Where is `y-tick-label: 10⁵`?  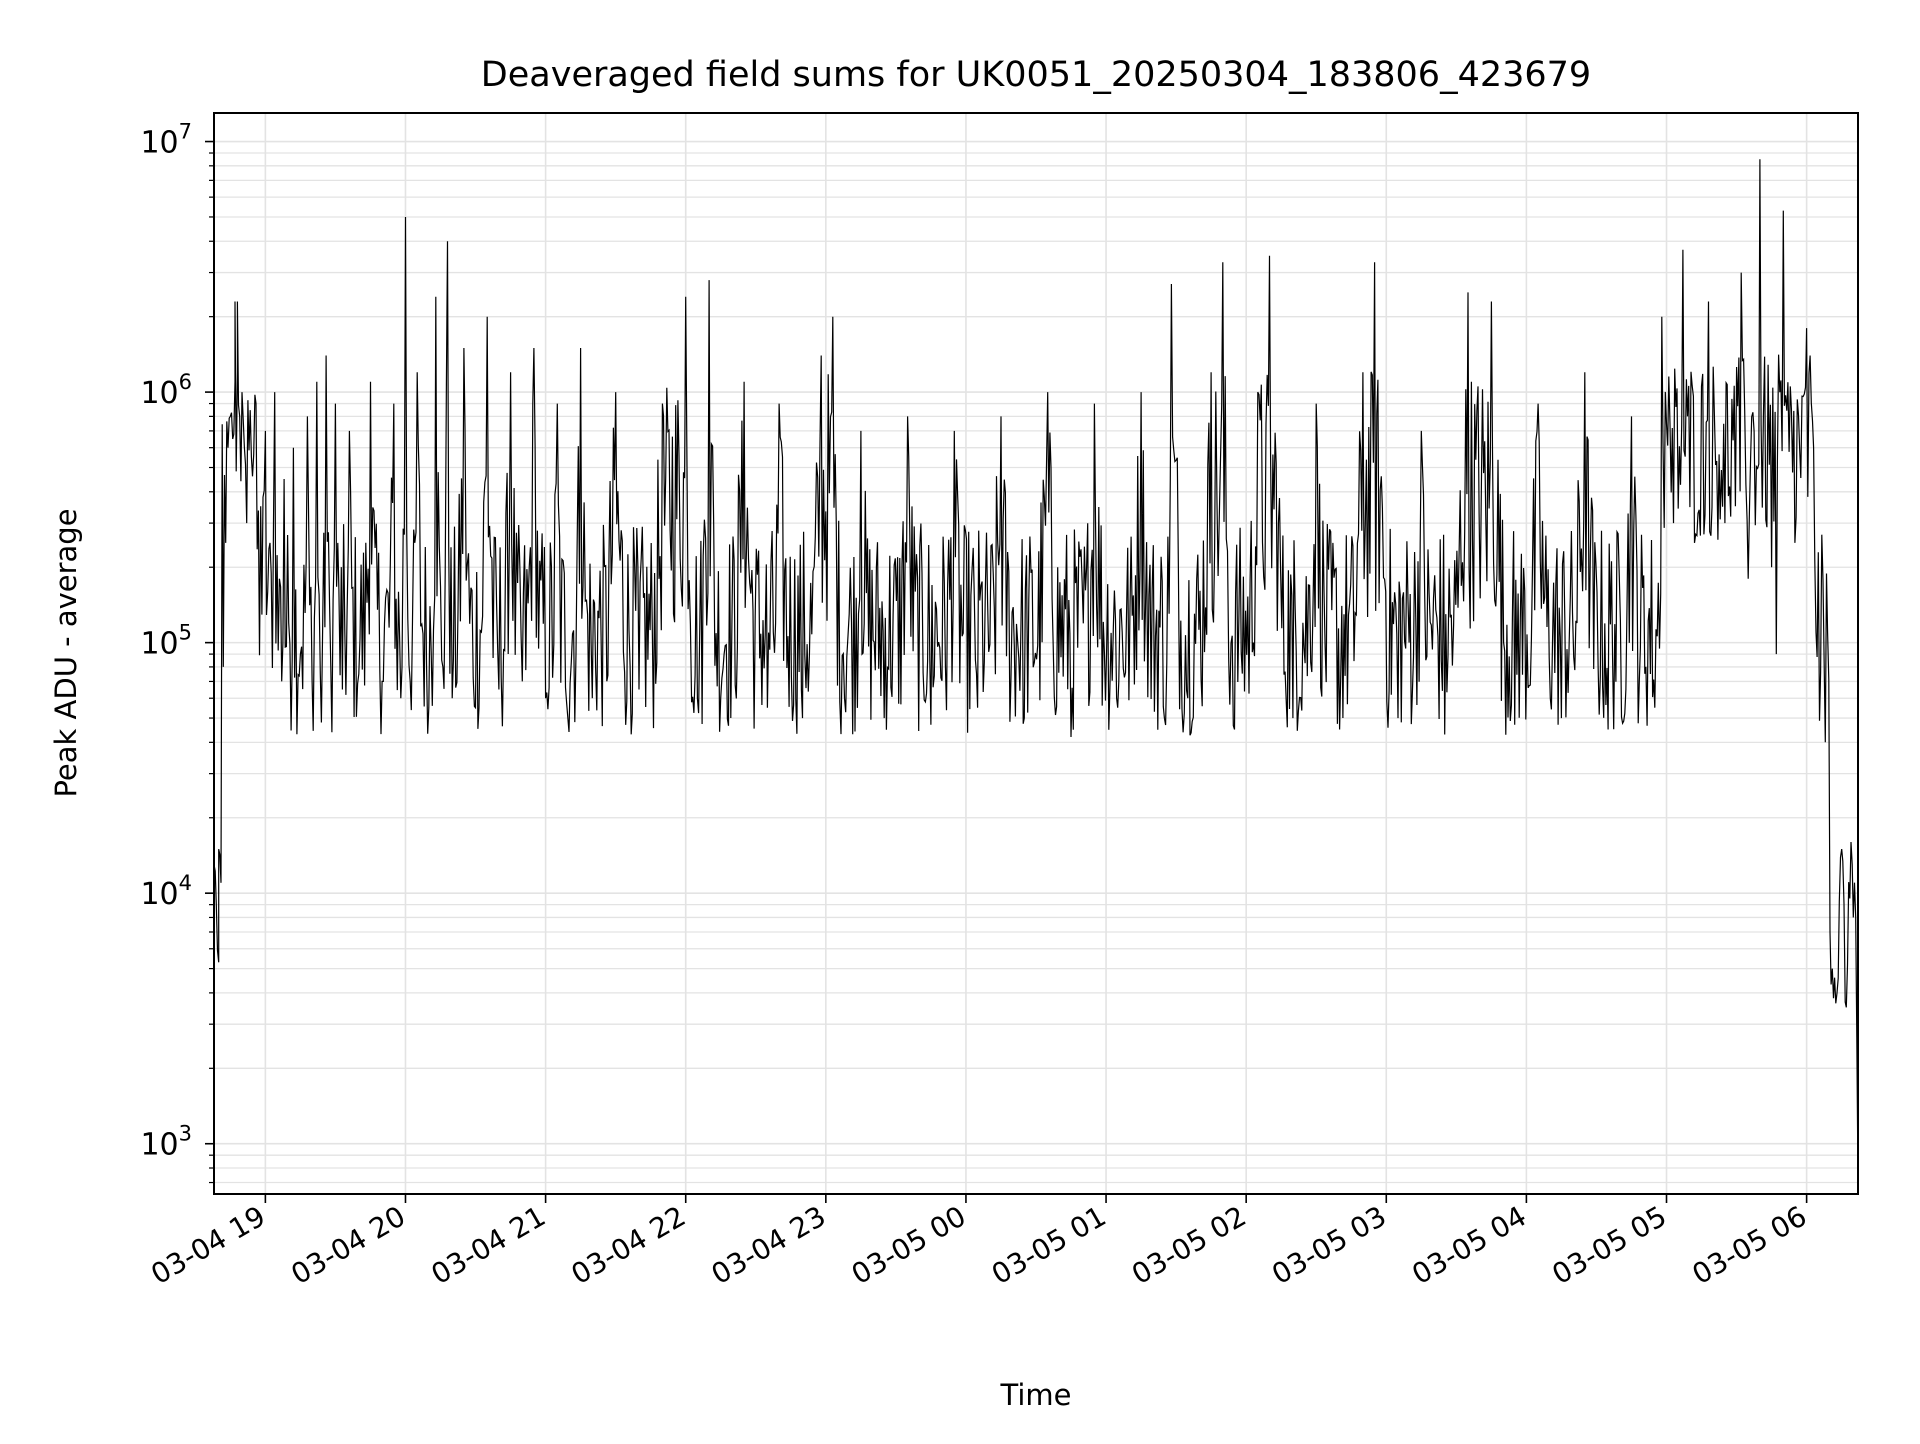
y-tick-label: 10⁵ is located at coordinates (166, 641).